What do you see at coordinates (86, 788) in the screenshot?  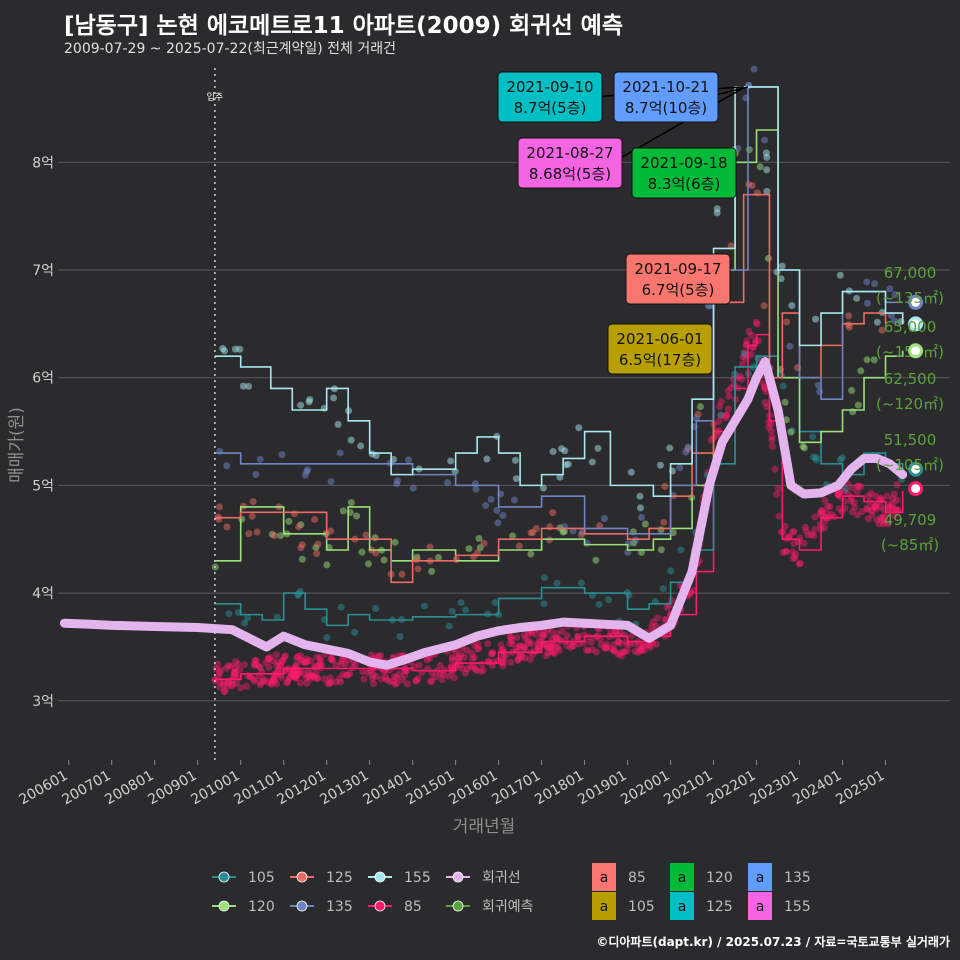 I see `x-tick-label: 200701` at bounding box center [86, 788].